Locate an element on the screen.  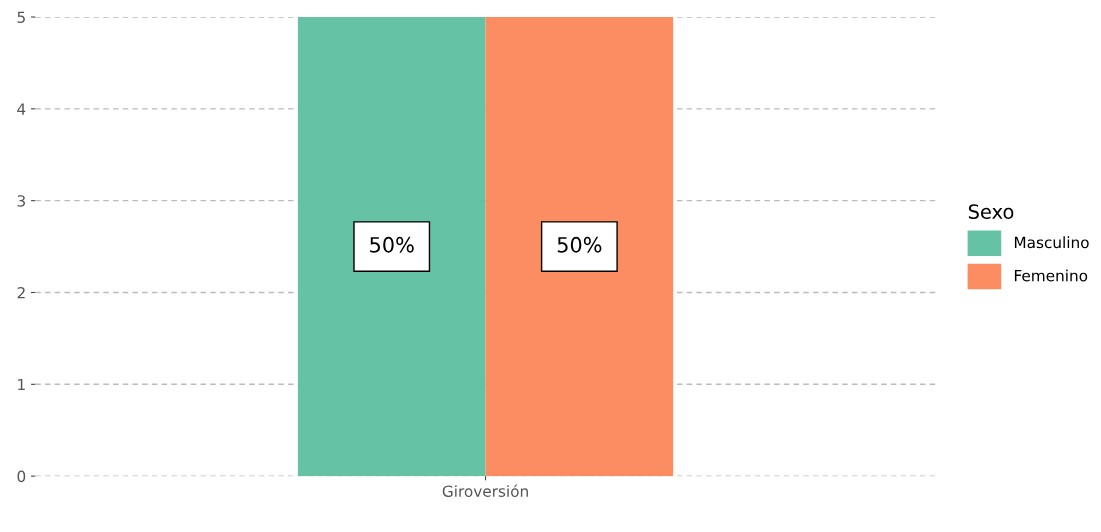
y-tick-label: 2 is located at coordinates (21, 292).